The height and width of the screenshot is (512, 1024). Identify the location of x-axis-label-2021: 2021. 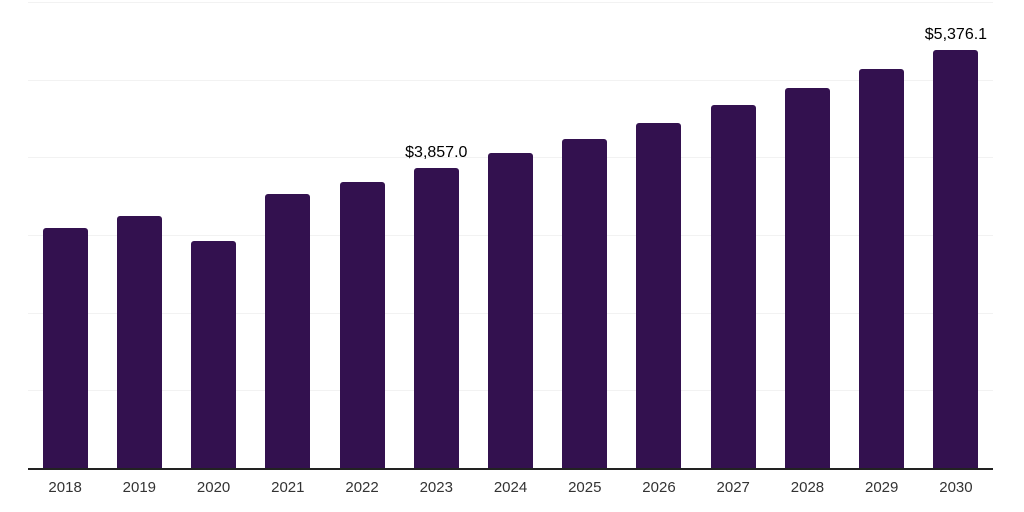
(288, 487).